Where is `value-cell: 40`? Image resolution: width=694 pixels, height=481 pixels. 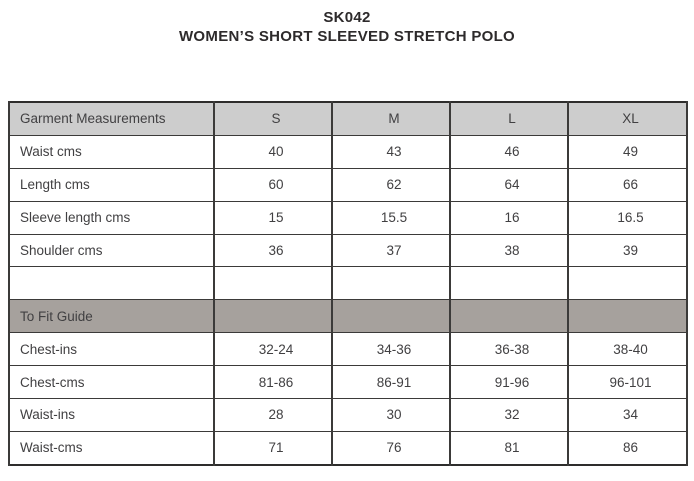 value-cell: 40 is located at coordinates (273, 151).